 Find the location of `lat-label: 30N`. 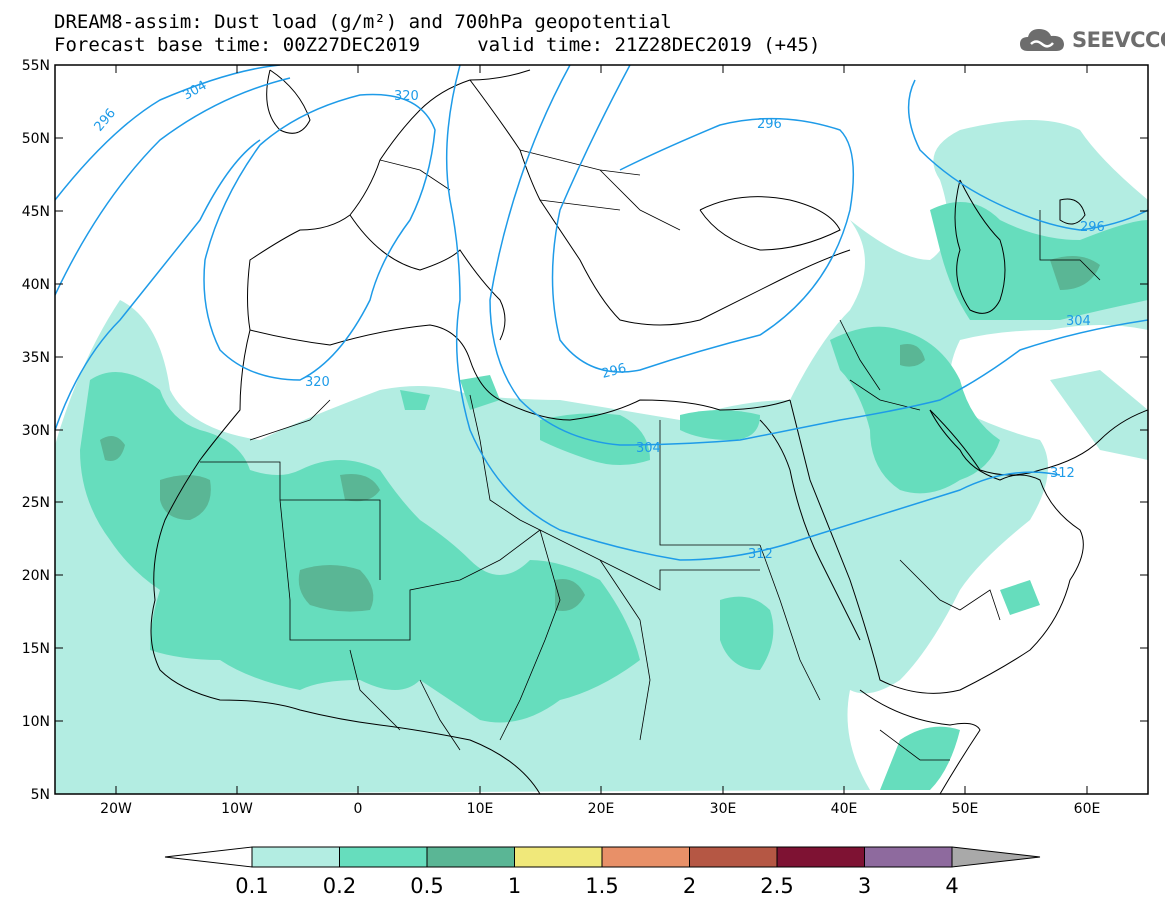

lat-label: 30N is located at coordinates (36, 431).